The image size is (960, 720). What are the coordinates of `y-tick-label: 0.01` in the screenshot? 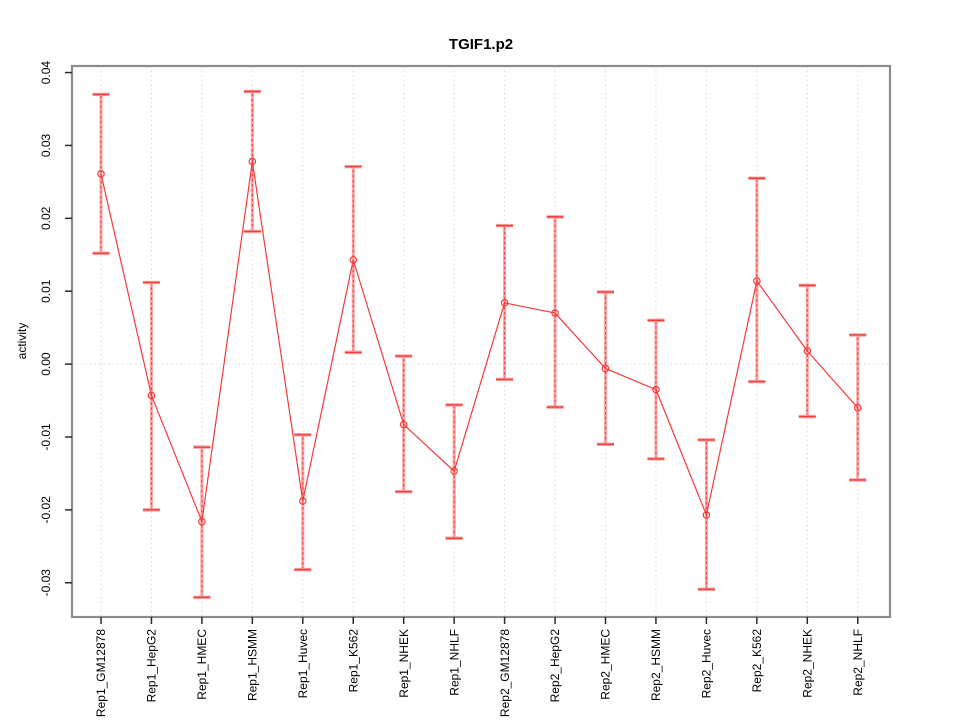 It's located at (46, 291).